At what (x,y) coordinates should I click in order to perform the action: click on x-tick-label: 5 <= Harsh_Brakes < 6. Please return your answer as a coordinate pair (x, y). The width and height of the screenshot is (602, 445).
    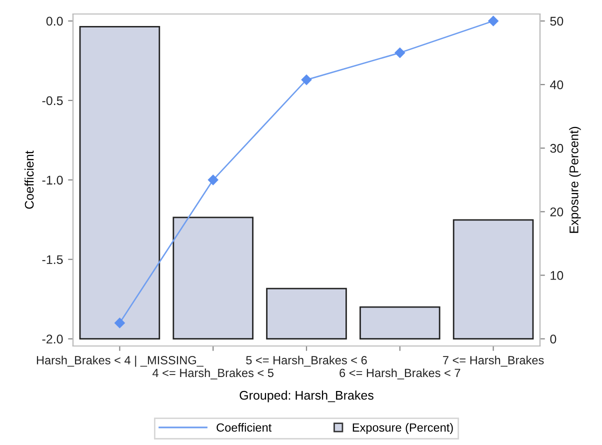
    Looking at the image, I should click on (306, 361).